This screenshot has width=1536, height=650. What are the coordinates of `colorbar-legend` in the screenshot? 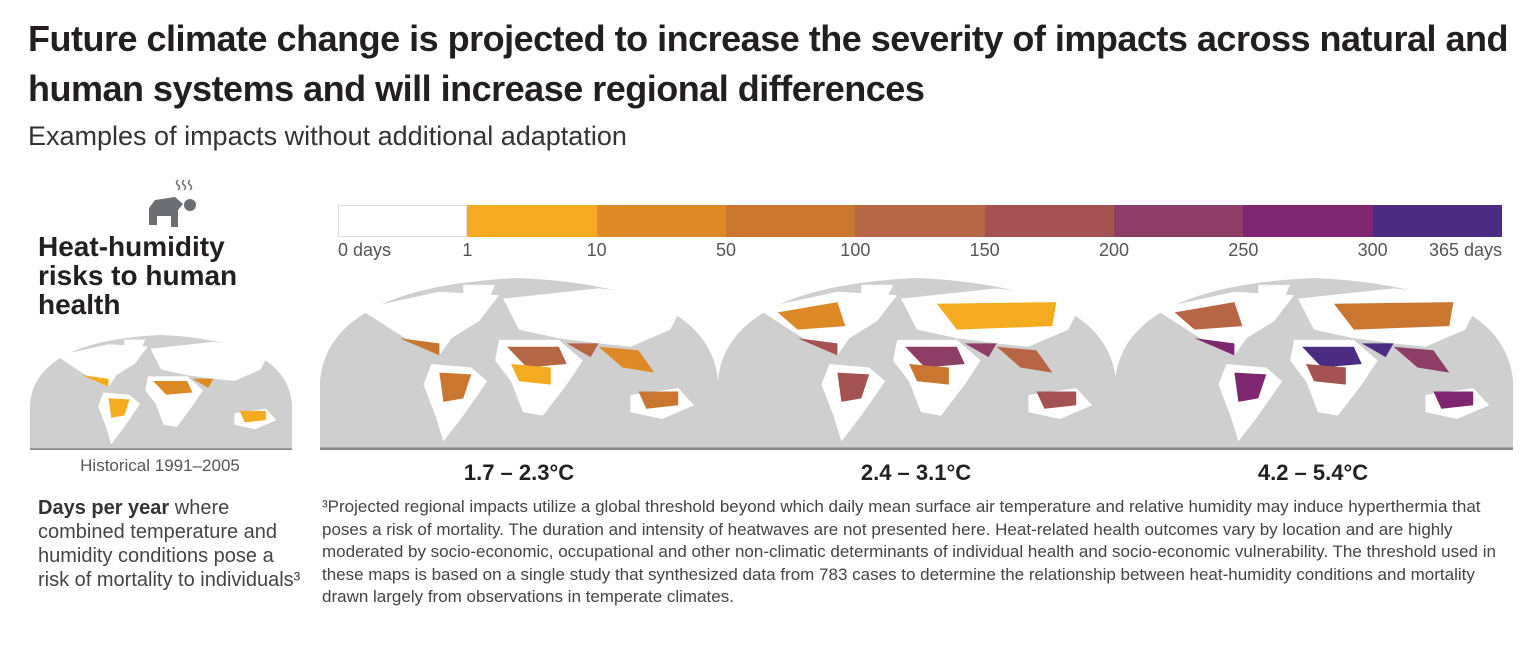 It's located at (920, 221).